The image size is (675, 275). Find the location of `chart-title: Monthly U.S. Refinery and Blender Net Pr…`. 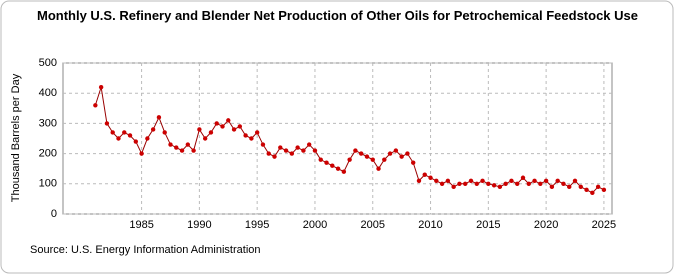

chart-title: Monthly U.S. Refinery and Blender Net Pr… is located at coordinates (337, 15).